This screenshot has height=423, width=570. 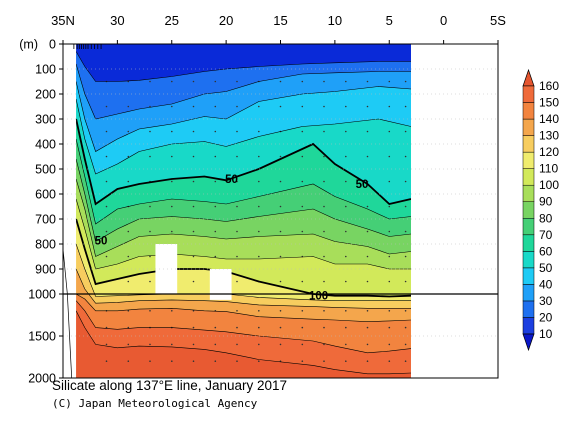 I want to click on colorbar-tick-label: 70, so click(x=546, y=235).